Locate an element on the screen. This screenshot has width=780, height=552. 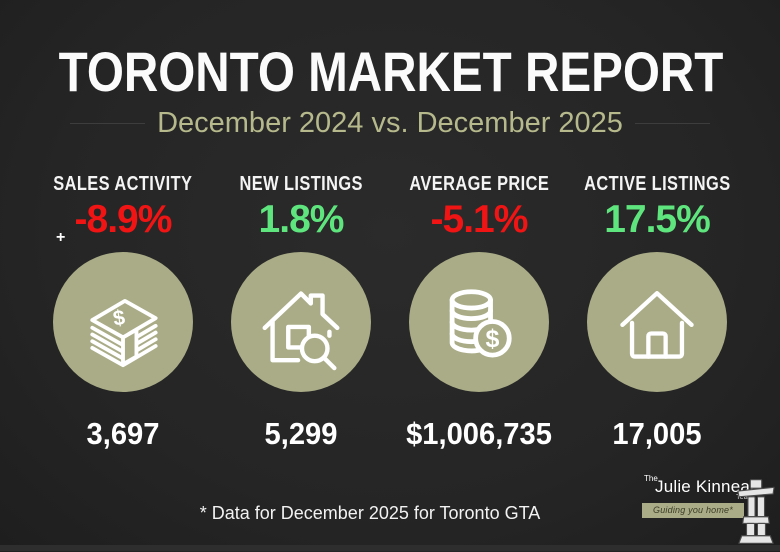
stat-label: SALES ACTIVITY is located at coordinates (123, 184).